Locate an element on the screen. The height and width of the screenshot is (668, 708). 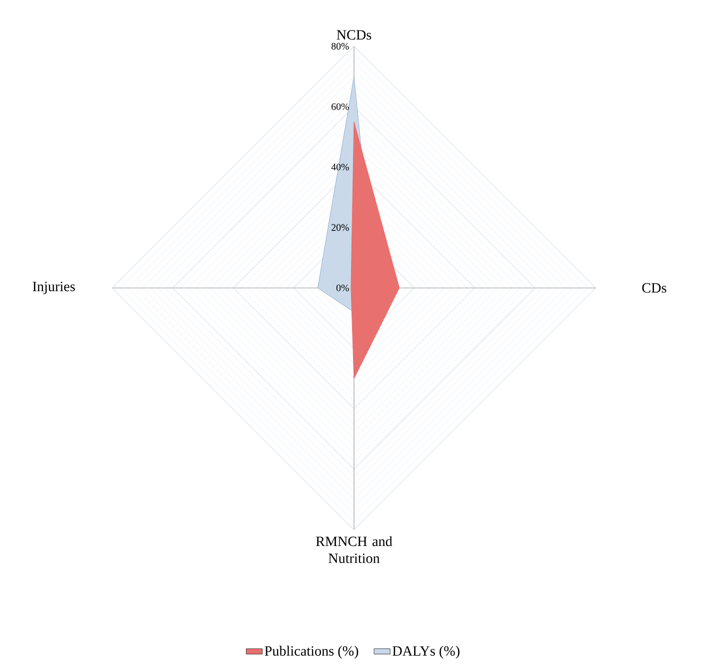
spoke-label: CDs is located at coordinates (654, 287).